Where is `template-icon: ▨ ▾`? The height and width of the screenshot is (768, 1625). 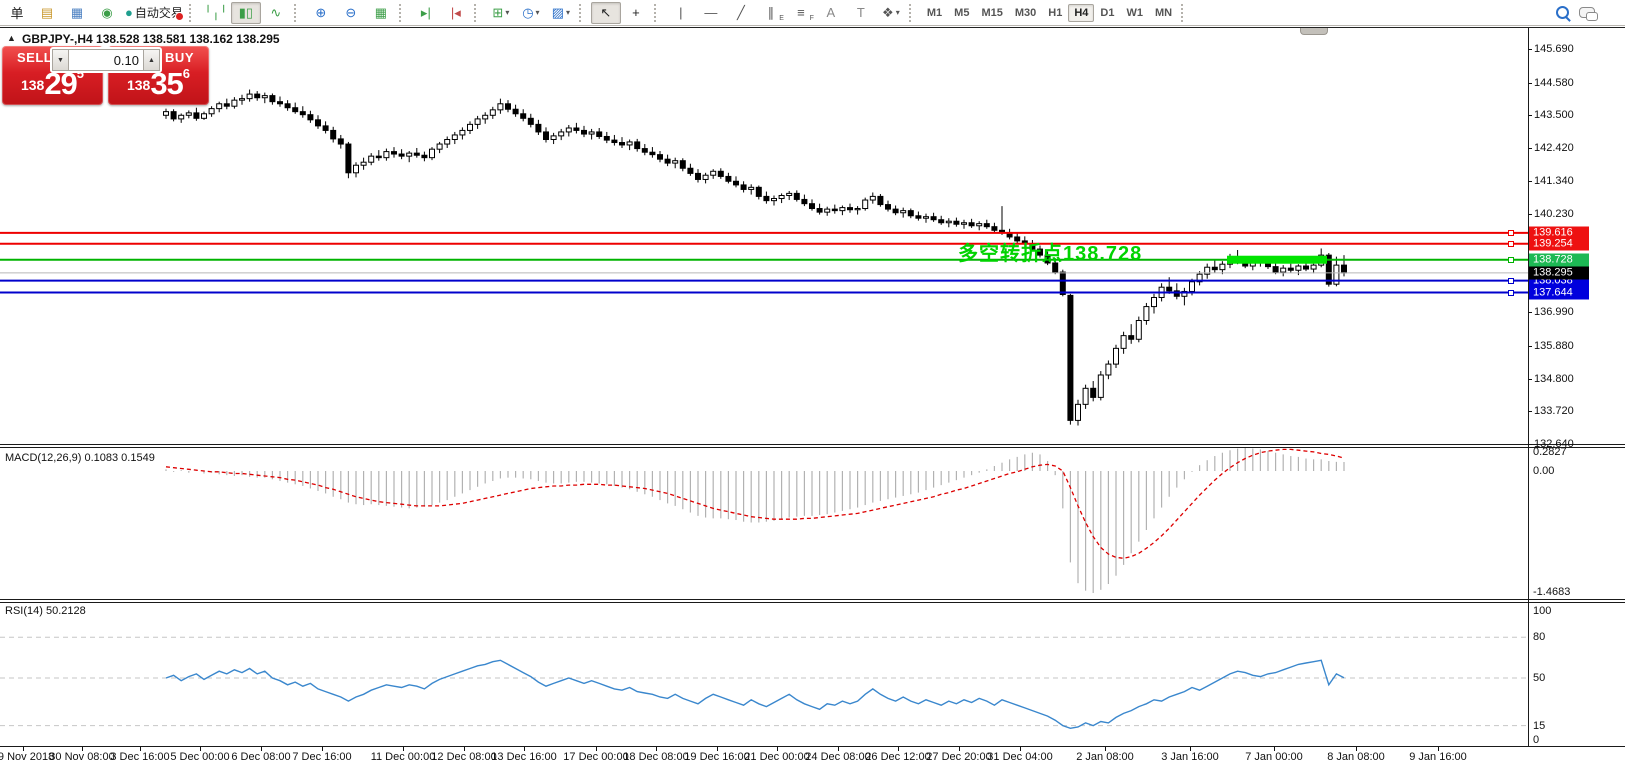
template-icon: ▨ ▾ is located at coordinates (561, 13).